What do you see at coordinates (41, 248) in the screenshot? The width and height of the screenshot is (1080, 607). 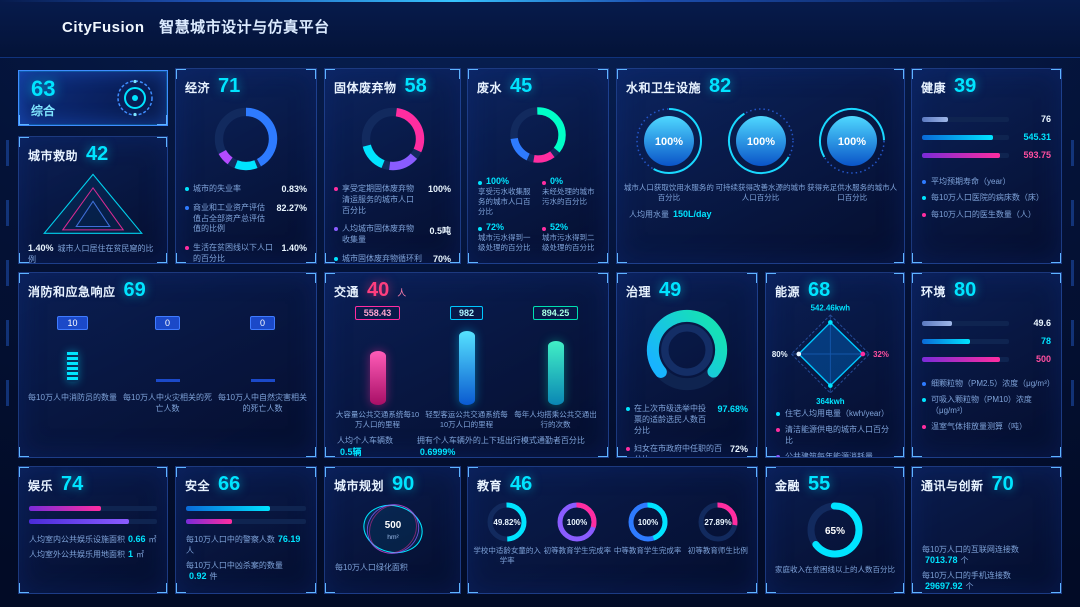 I see `rescue-stat-value: 1.40%` at bounding box center [41, 248].